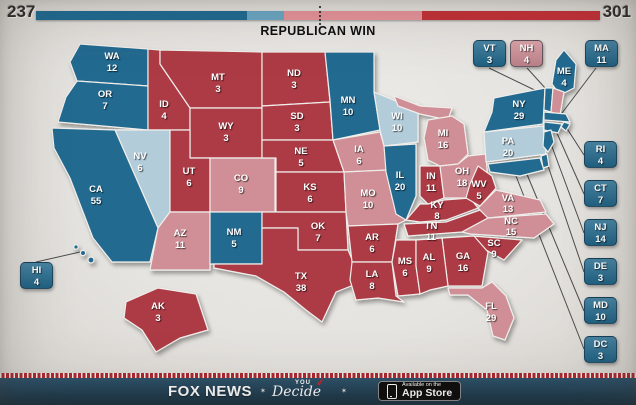 This screenshot has height=405, width=636. Describe the element at coordinates (234, 232) in the screenshot. I see `label-nm: NM` at that location.